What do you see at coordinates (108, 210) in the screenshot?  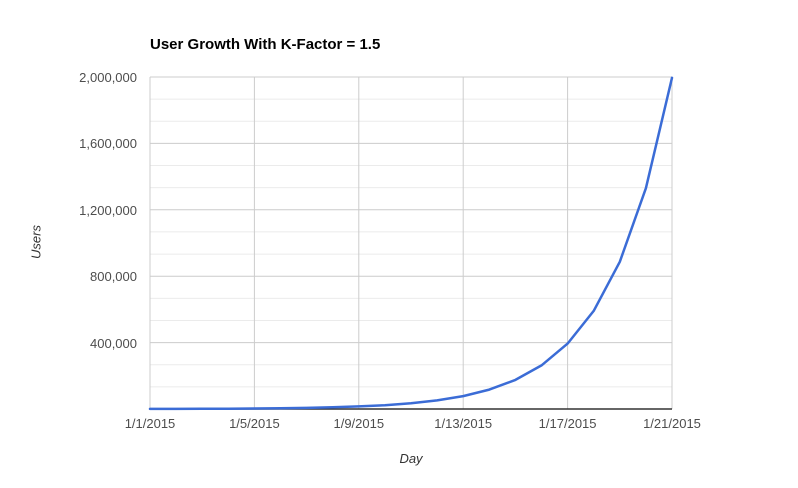 I see `y-tick-label: 1,200,000` at bounding box center [108, 210].